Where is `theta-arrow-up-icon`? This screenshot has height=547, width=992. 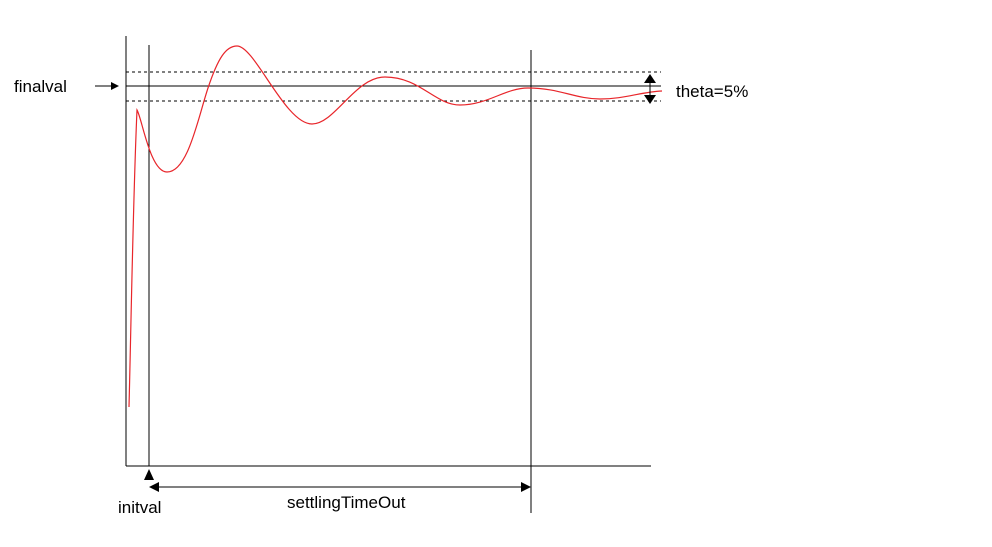
theta-arrow-up-icon is located at coordinates (650, 78).